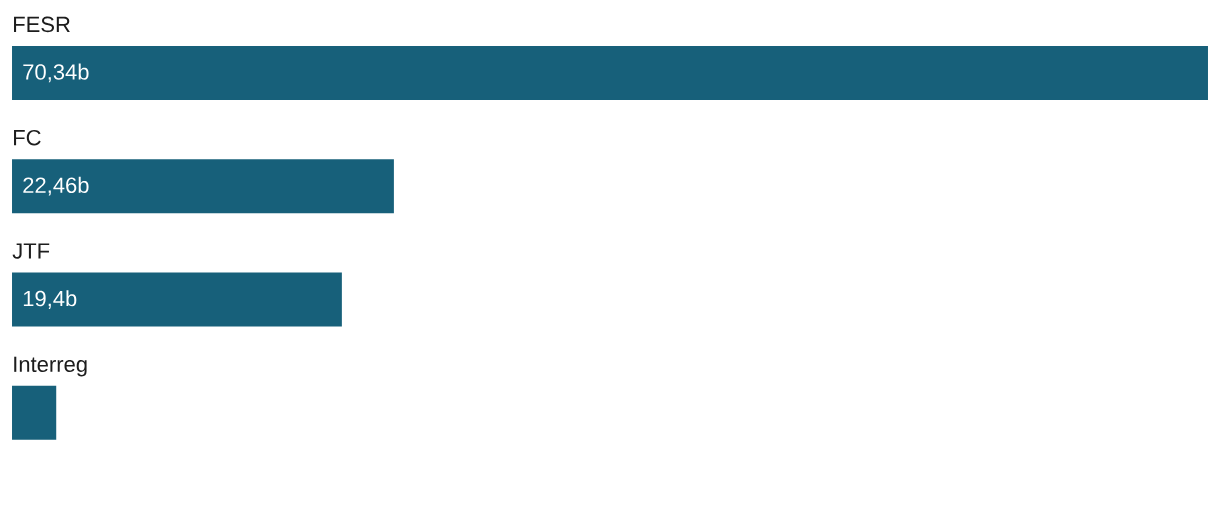  Describe the element at coordinates (27, 137) in the screenshot. I see `y-tick-label: FC` at that location.